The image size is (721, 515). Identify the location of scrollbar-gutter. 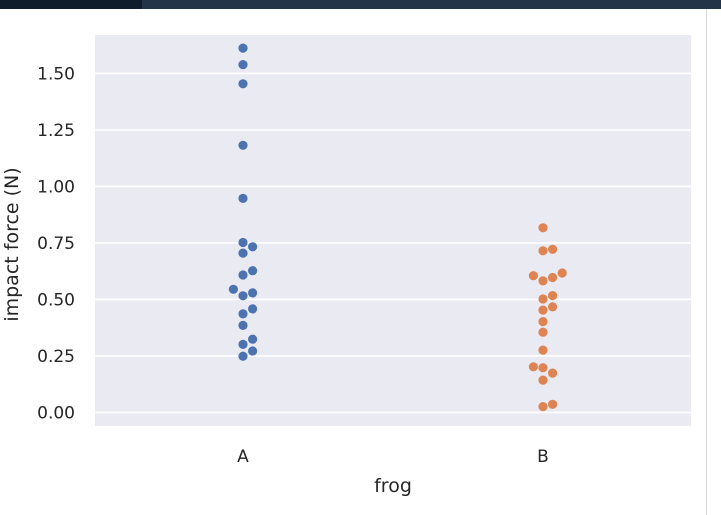
(713, 262).